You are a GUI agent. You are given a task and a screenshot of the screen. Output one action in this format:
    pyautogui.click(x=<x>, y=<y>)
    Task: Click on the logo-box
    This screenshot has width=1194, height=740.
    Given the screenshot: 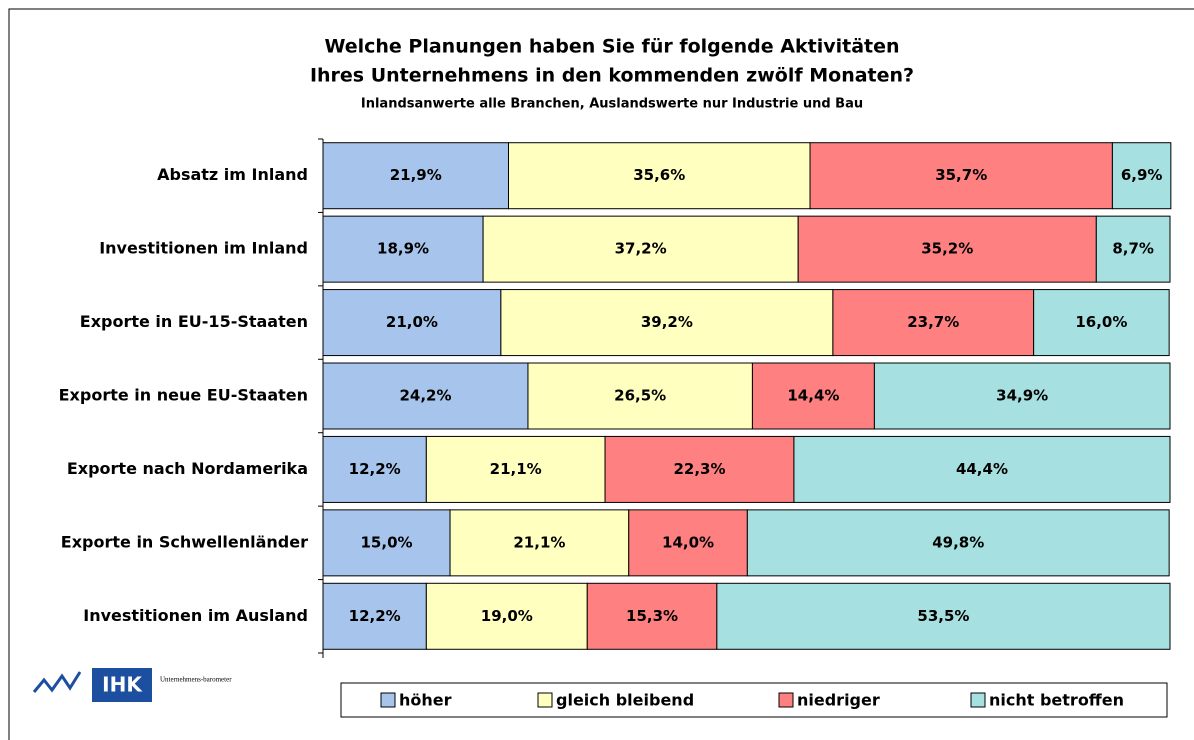 What is the action you would take?
    pyautogui.click(x=122, y=685)
    